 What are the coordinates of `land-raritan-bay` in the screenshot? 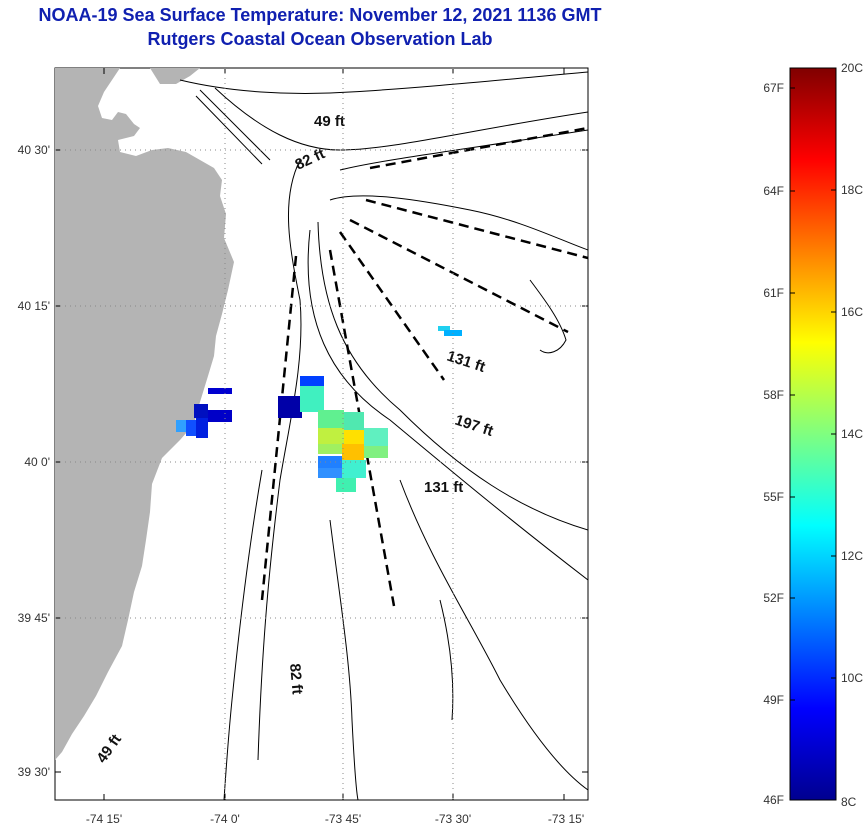 It's located at (175, 76).